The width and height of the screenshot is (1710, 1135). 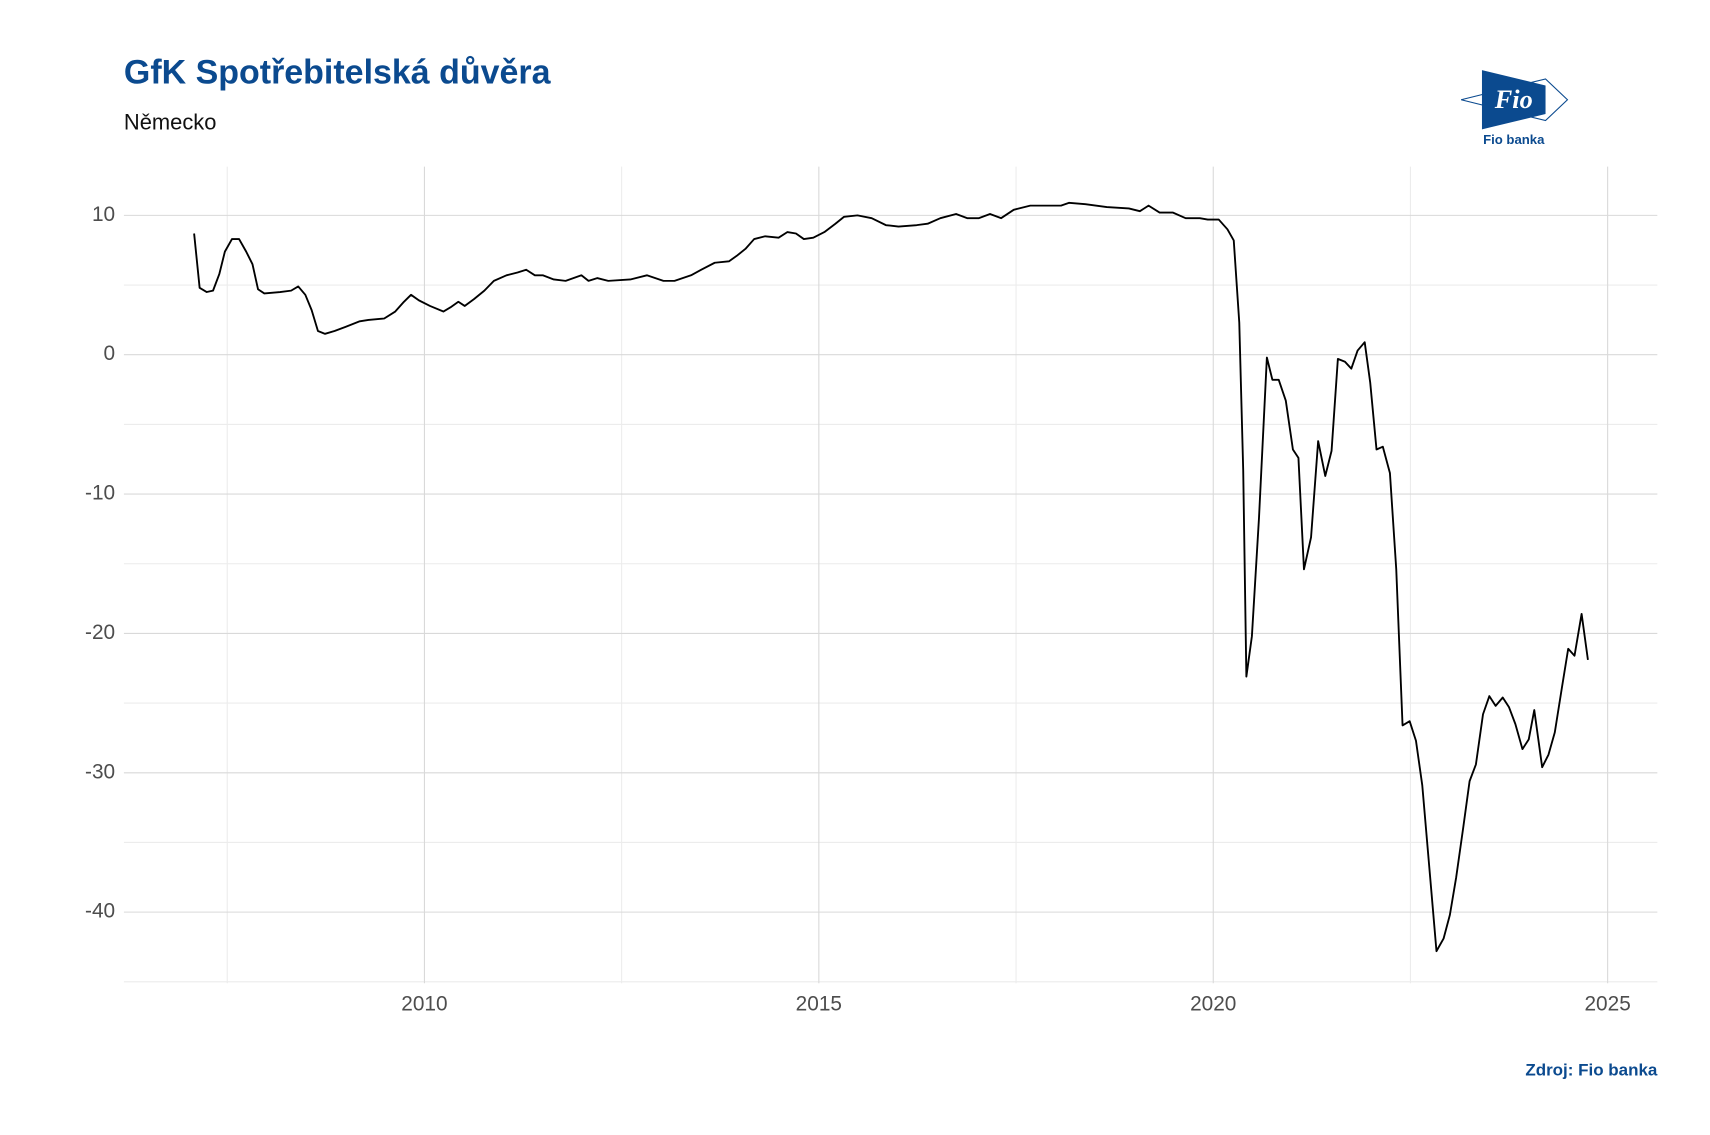 I want to click on x-tick-label: 2025, so click(x=1607, y=1004).